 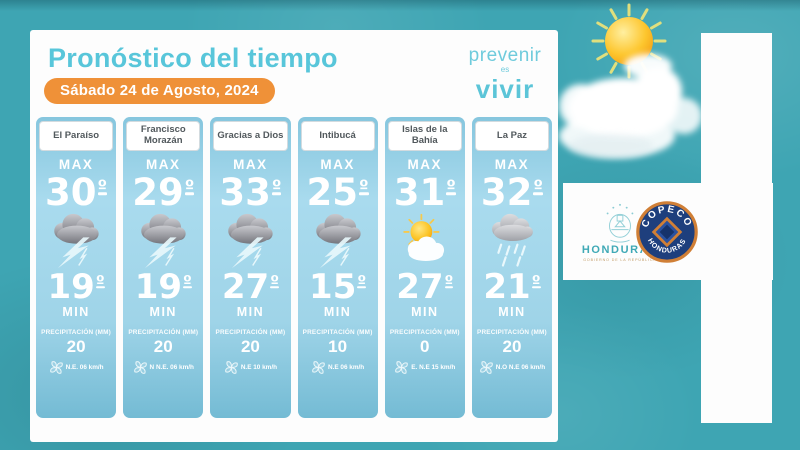 What do you see at coordinates (338, 287) in the screenshot?
I see `min-temp: 15º` at bounding box center [338, 287].